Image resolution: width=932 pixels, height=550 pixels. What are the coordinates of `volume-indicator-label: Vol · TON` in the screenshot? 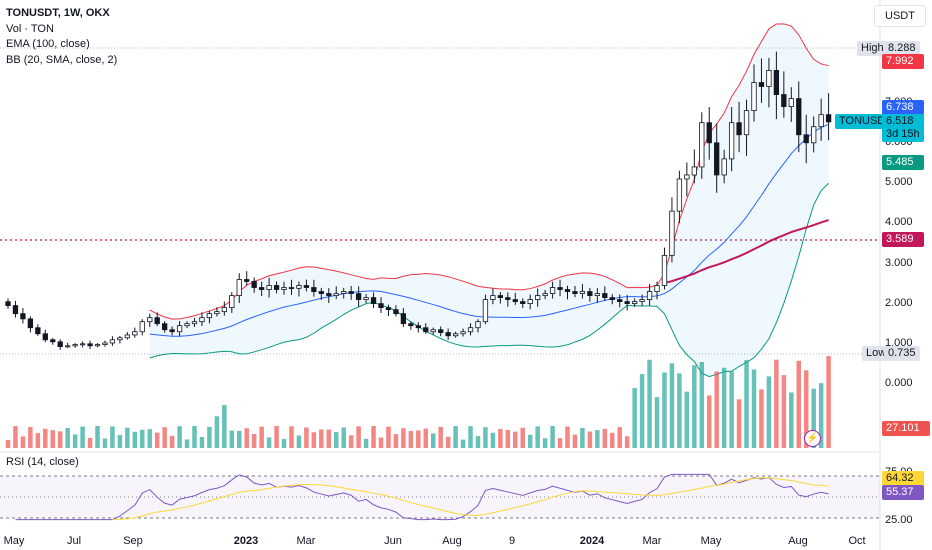 It's located at (30, 28).